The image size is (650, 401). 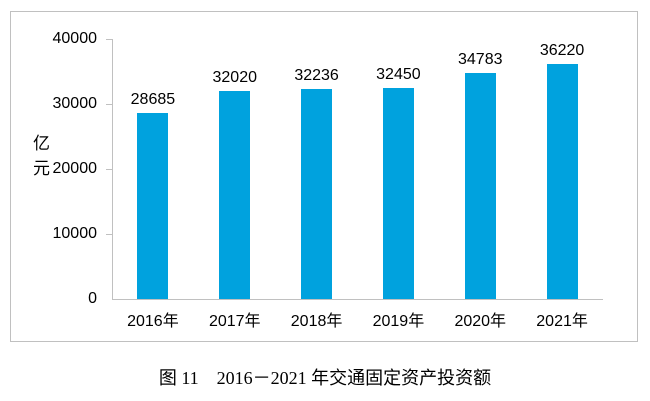 I want to click on bar-value-label: 28685, so click(x=153, y=99).